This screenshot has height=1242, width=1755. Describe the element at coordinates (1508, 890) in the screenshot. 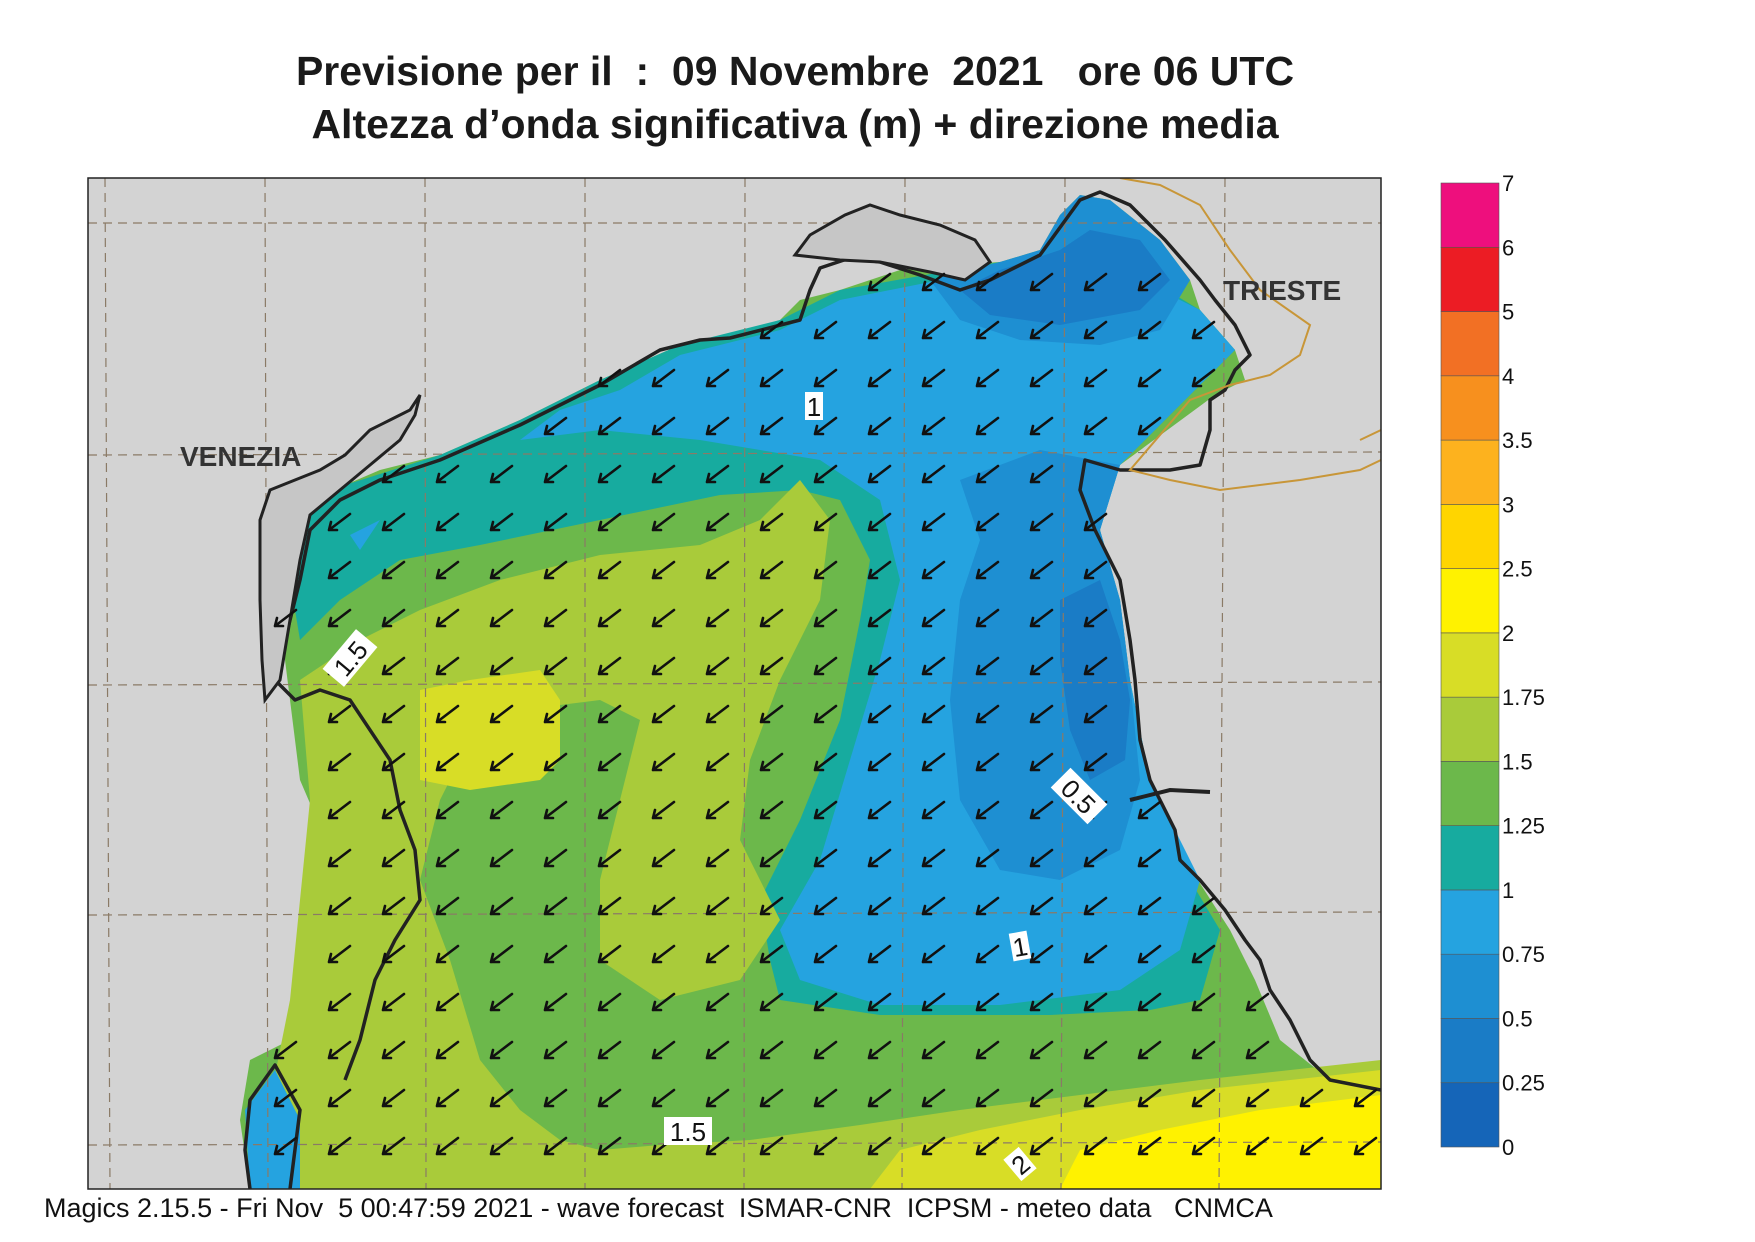

I see `legend-tick-label: 1` at that location.